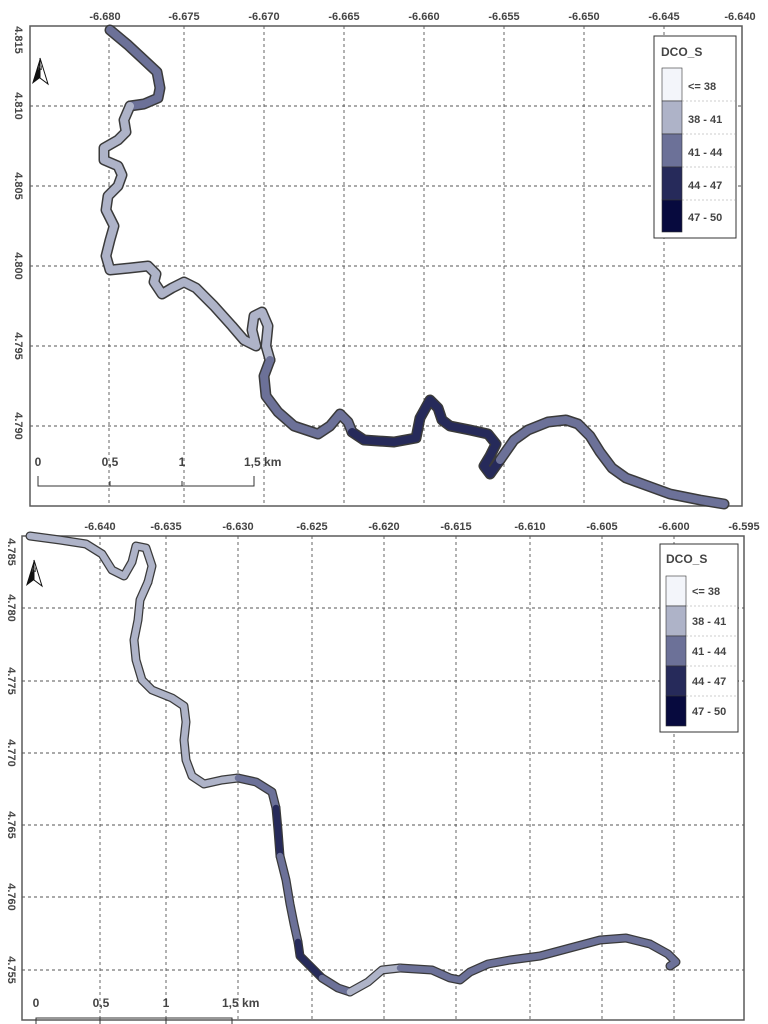  What do you see at coordinates (183, 17) in the screenshot?
I see `x-tick-label: -6.675` at bounding box center [183, 17].